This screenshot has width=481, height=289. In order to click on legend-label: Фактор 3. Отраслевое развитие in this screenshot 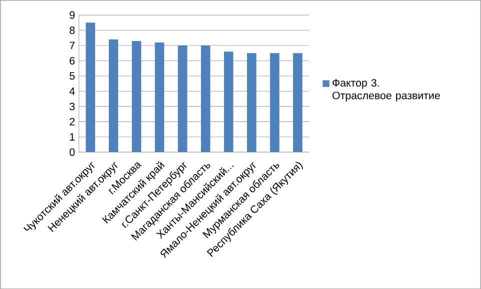, I will do `click(386, 90)`.